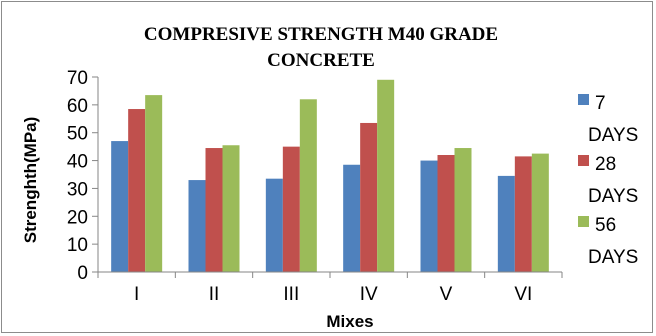 Image resolution: width=656 pixels, height=336 pixels. What do you see at coordinates (308, 186) in the screenshot?
I see `bar-56-days-iii` at bounding box center [308, 186].